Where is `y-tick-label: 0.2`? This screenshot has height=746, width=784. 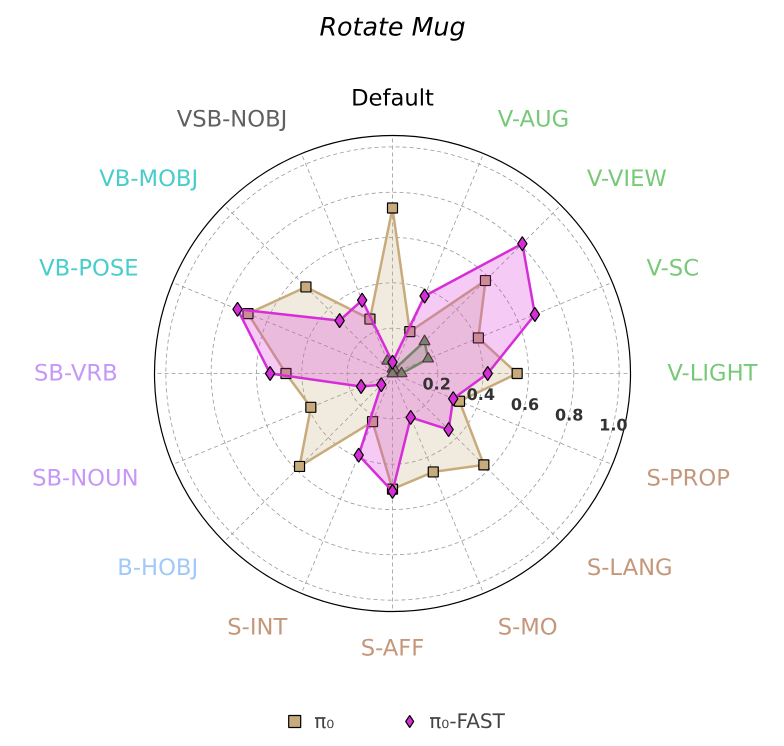
y-tick-label: 0.2 is located at coordinates (436, 384).